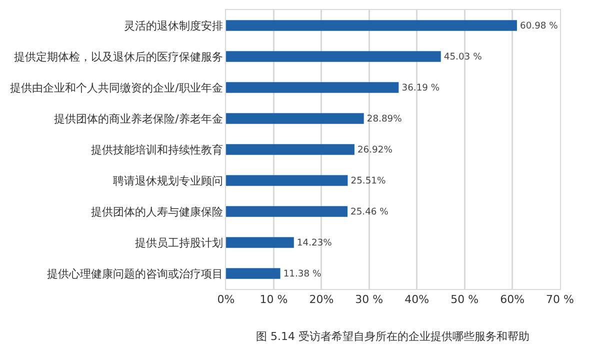 This screenshot has height=357, width=600. What do you see at coordinates (226, 299) in the screenshot?
I see `x-tick-label: 0%` at bounding box center [226, 299].